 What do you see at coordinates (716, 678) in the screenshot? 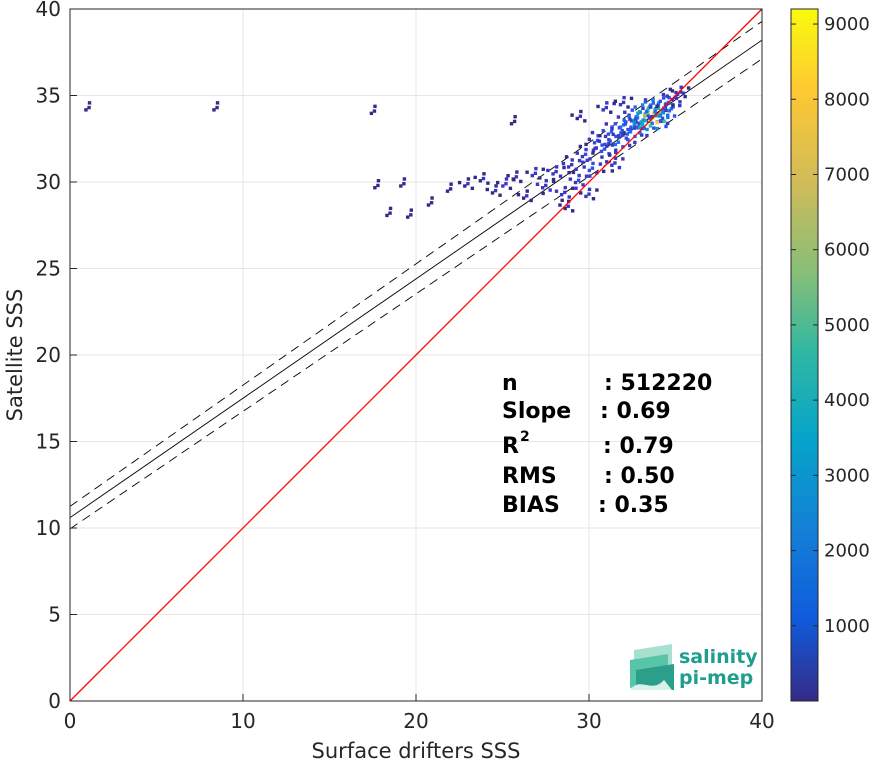
I see `logo-text-pi-mep: pi-mep` at bounding box center [716, 678].